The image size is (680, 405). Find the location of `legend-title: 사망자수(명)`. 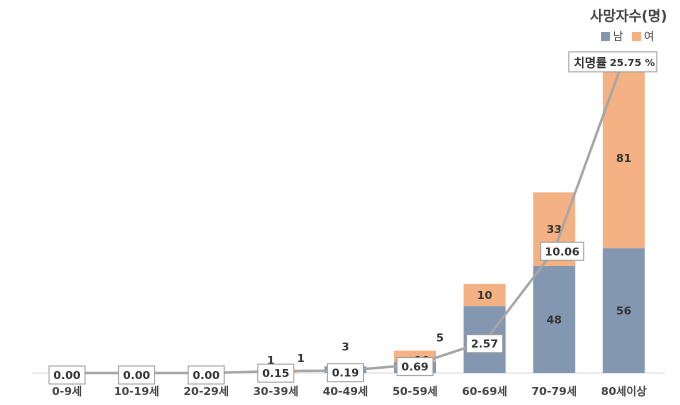

legend-title: 사망자수(명) is located at coordinates (629, 17).